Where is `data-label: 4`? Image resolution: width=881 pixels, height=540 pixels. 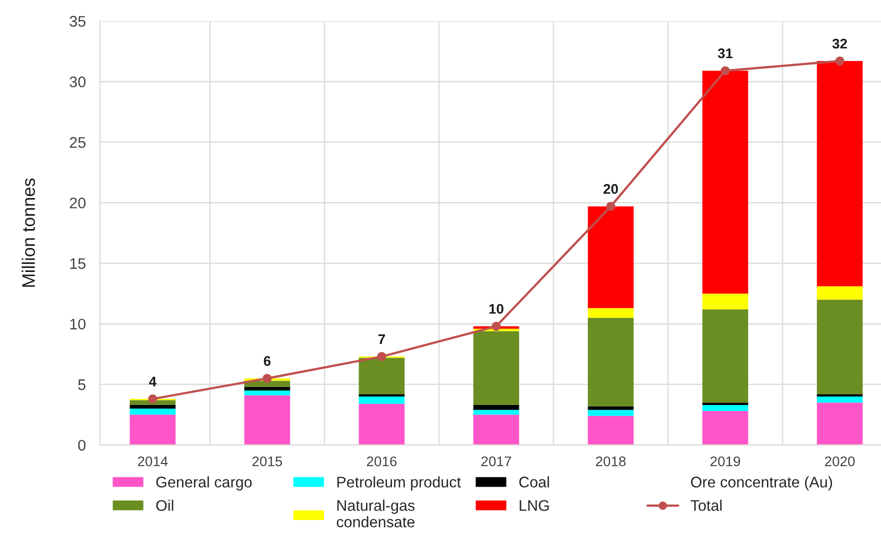
data-label: 4 is located at coordinates (152, 381).